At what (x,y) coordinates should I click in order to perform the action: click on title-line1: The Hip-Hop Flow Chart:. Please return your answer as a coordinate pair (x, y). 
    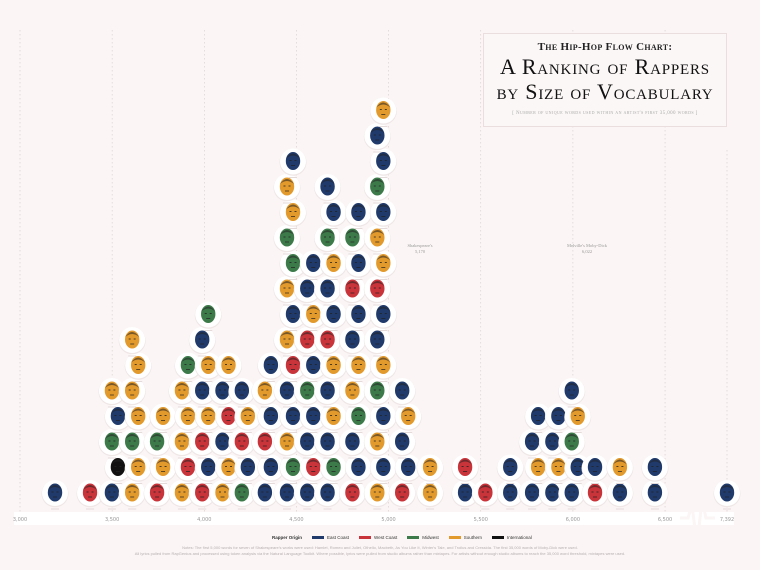
    Looking at the image, I should click on (605, 47).